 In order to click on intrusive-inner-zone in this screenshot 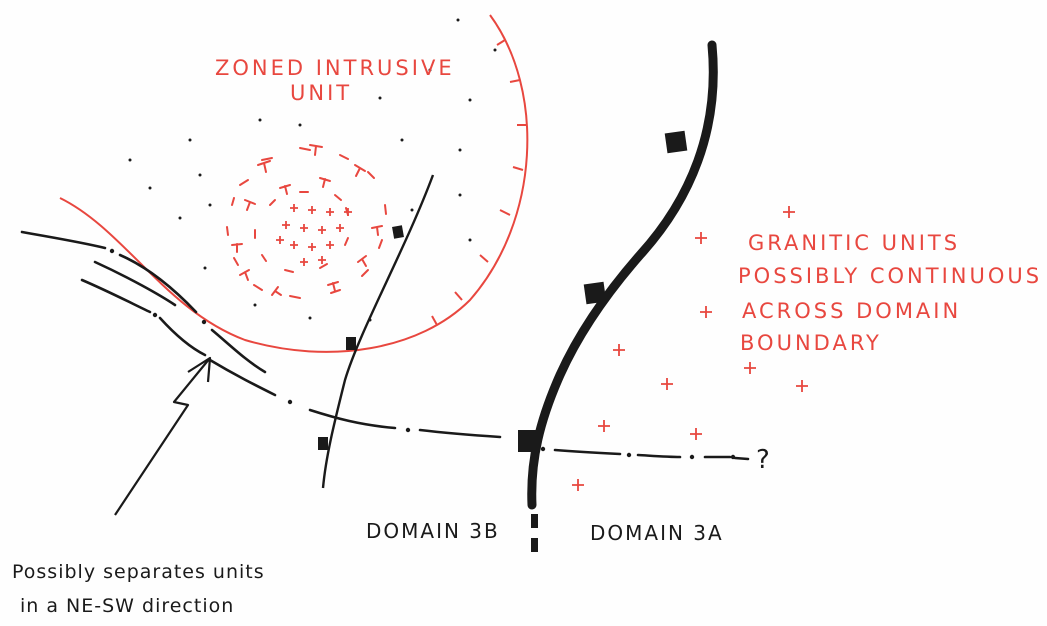, I will do `click(306, 221)`.